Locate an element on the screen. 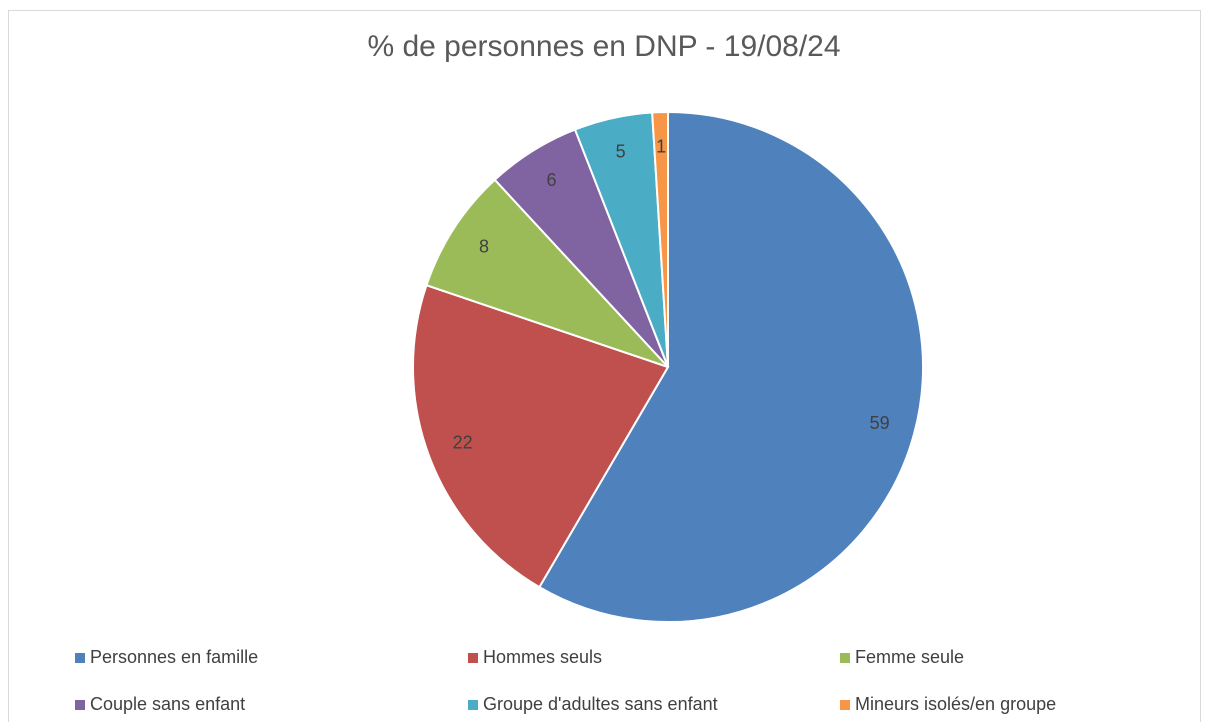 The width and height of the screenshot is (1209, 722). legend-label: Hommes seuls is located at coordinates (542, 657).